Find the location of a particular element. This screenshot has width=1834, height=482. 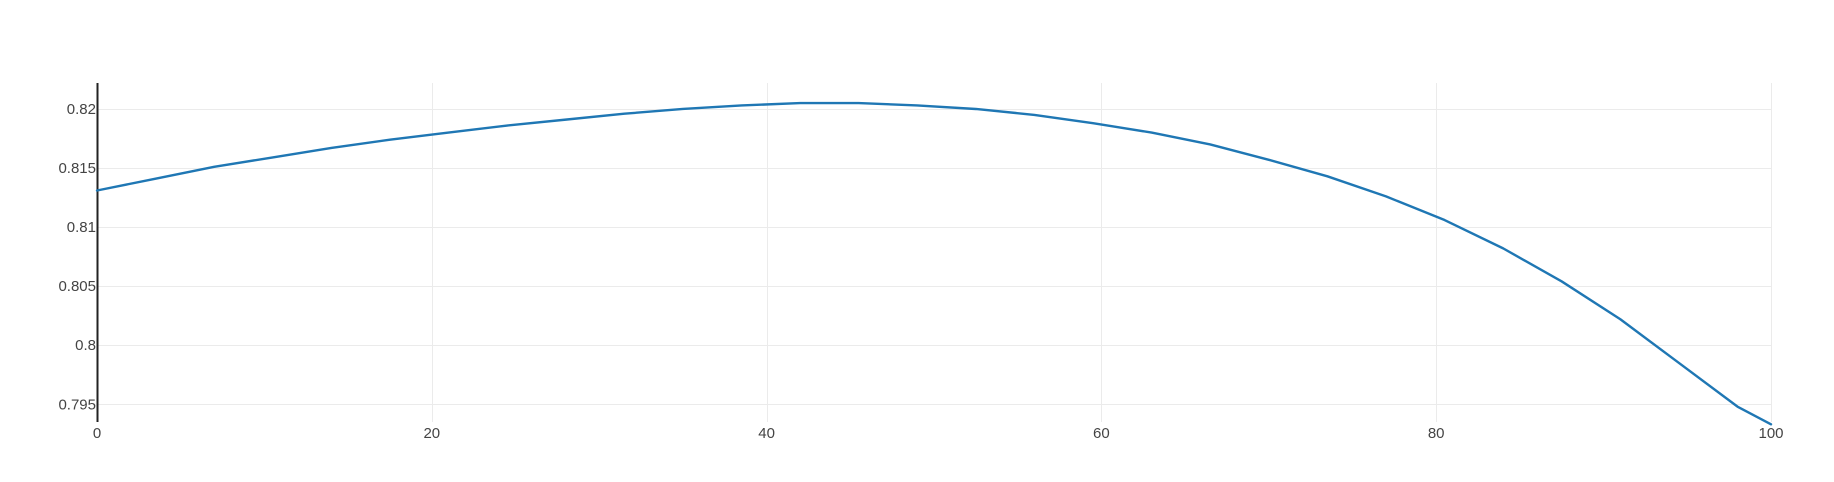

y-tick-label: 0.795 is located at coordinates (77, 404).